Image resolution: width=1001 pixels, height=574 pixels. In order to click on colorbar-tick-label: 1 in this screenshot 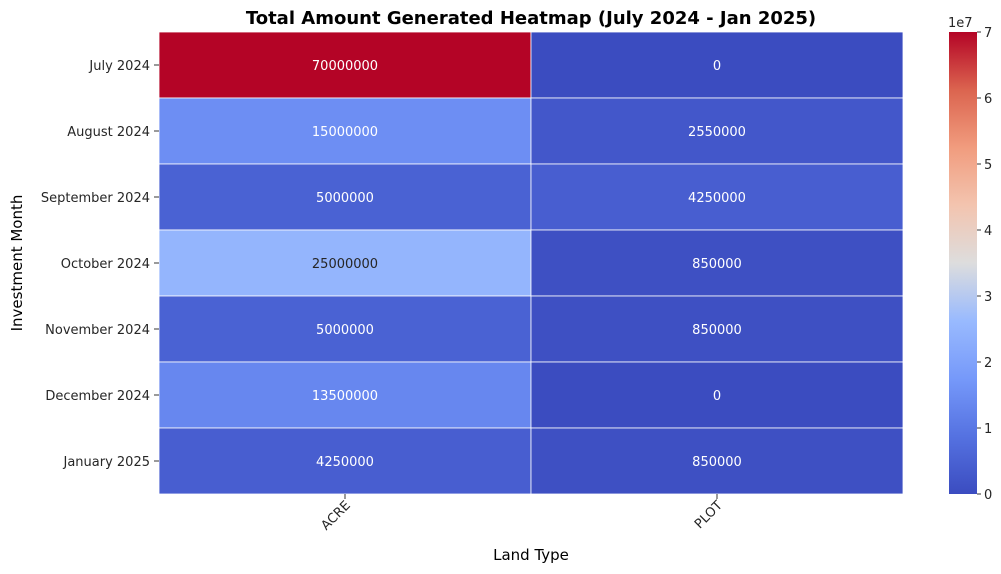, I will do `click(988, 429)`.